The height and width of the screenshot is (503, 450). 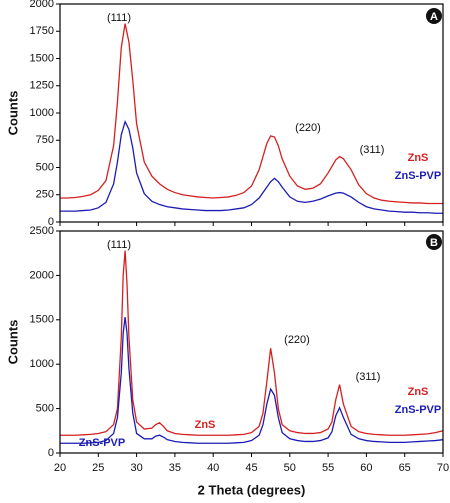 I want to click on x-tick-label: 50, so click(x=290, y=468).